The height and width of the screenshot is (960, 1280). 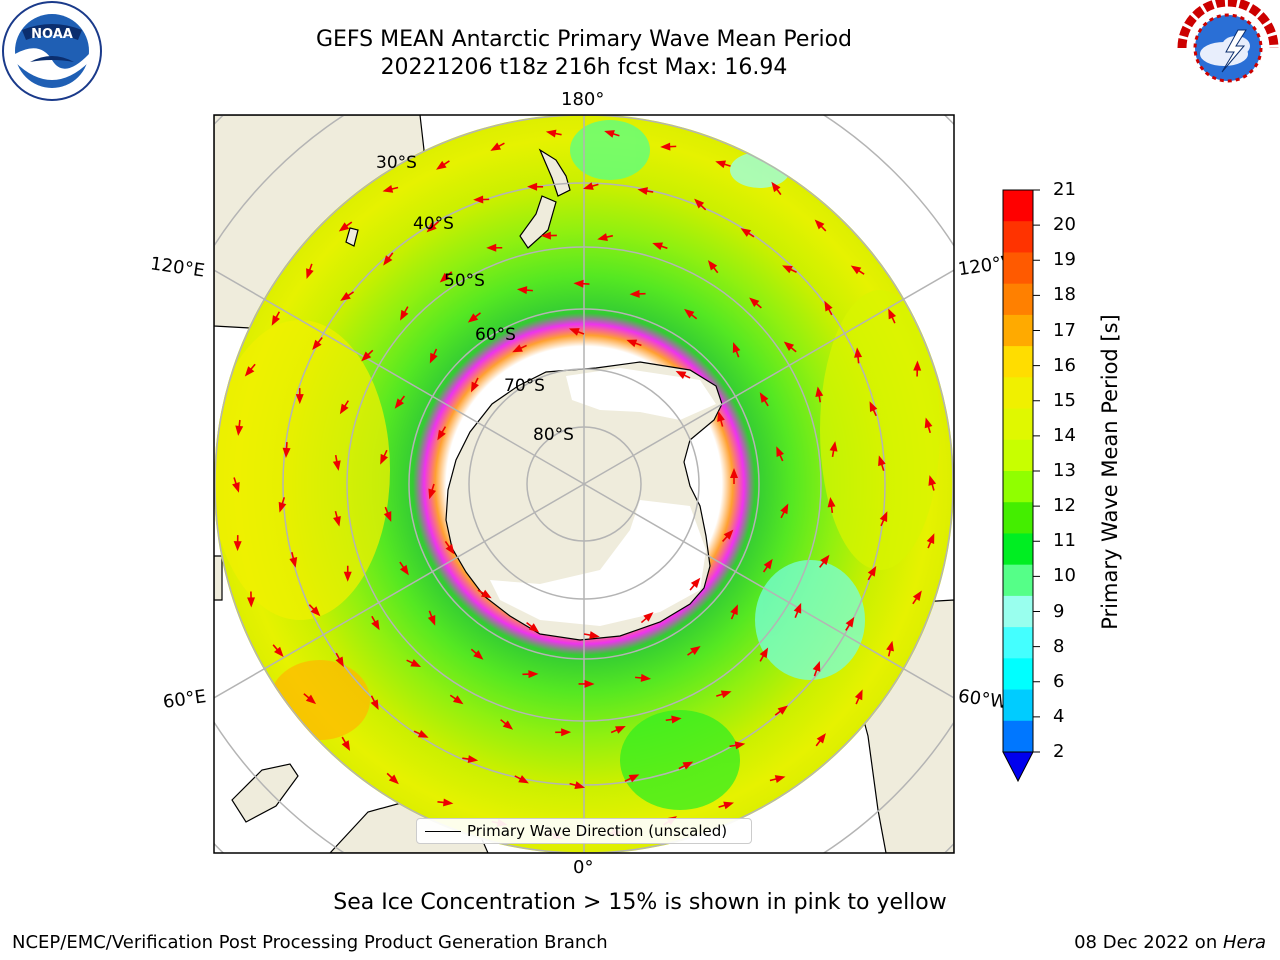 I want to click on colorbar-tick-label: 11, so click(x=1064, y=541).